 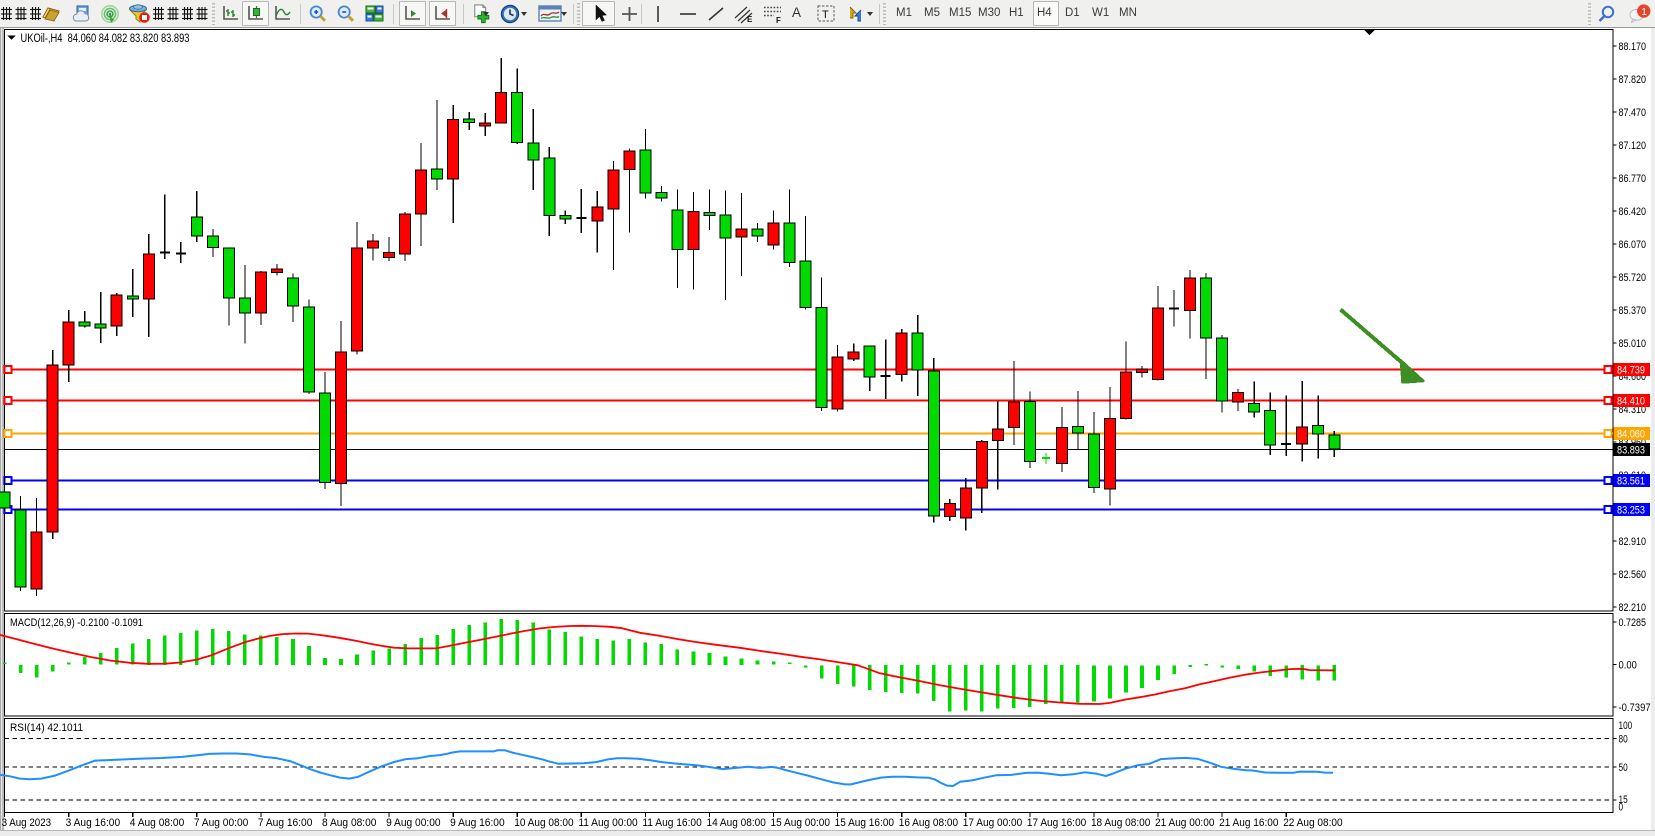 What do you see at coordinates (928, 823) in the screenshot?
I see `svg-text: 16 Aug 08:00` at bounding box center [928, 823].